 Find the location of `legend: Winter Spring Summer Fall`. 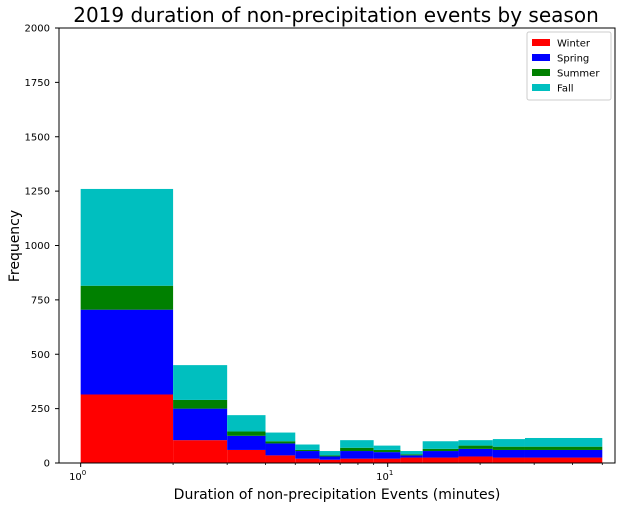

legend: Winter Spring Summer Fall is located at coordinates (569, 66).